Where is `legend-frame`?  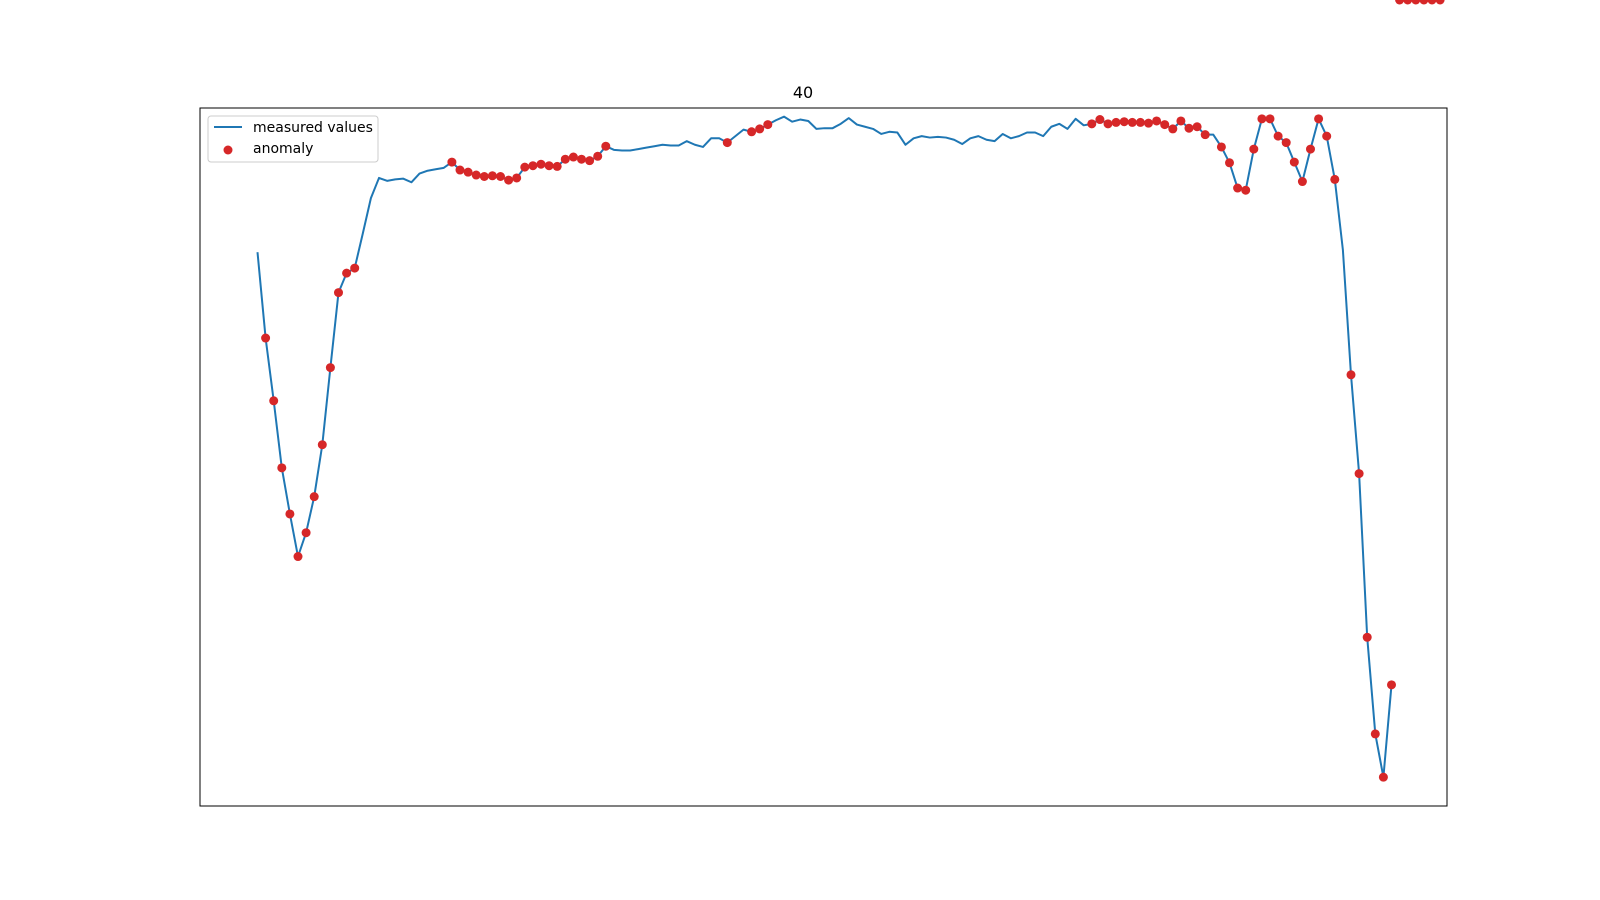
legend-frame is located at coordinates (293, 139).